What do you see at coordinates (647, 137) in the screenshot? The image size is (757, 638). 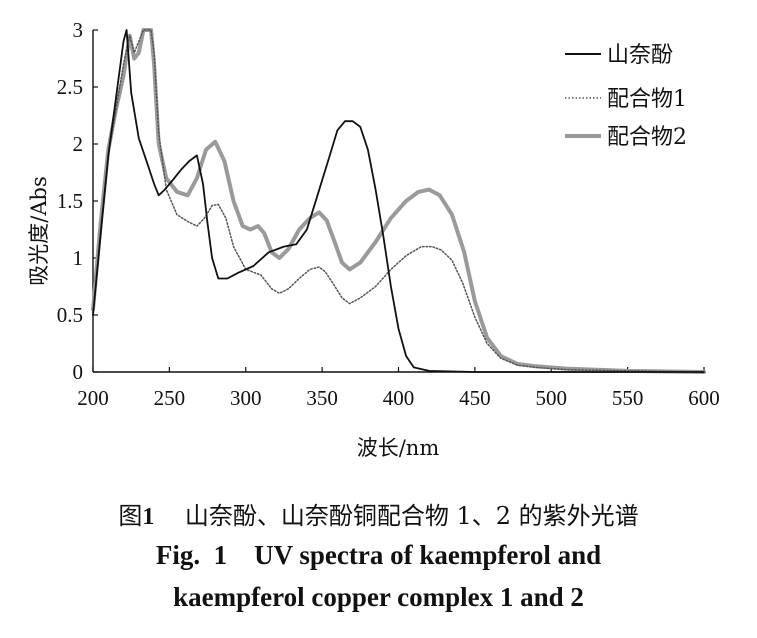 I see `legend-label-complex-2: 配合物2` at bounding box center [647, 137].